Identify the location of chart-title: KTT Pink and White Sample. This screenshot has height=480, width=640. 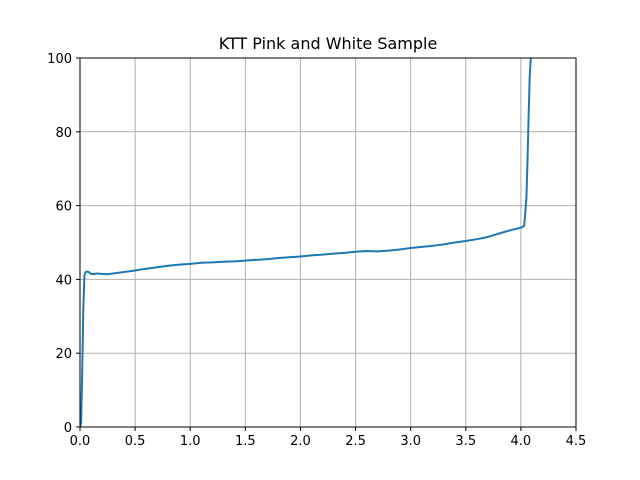
(328, 43).